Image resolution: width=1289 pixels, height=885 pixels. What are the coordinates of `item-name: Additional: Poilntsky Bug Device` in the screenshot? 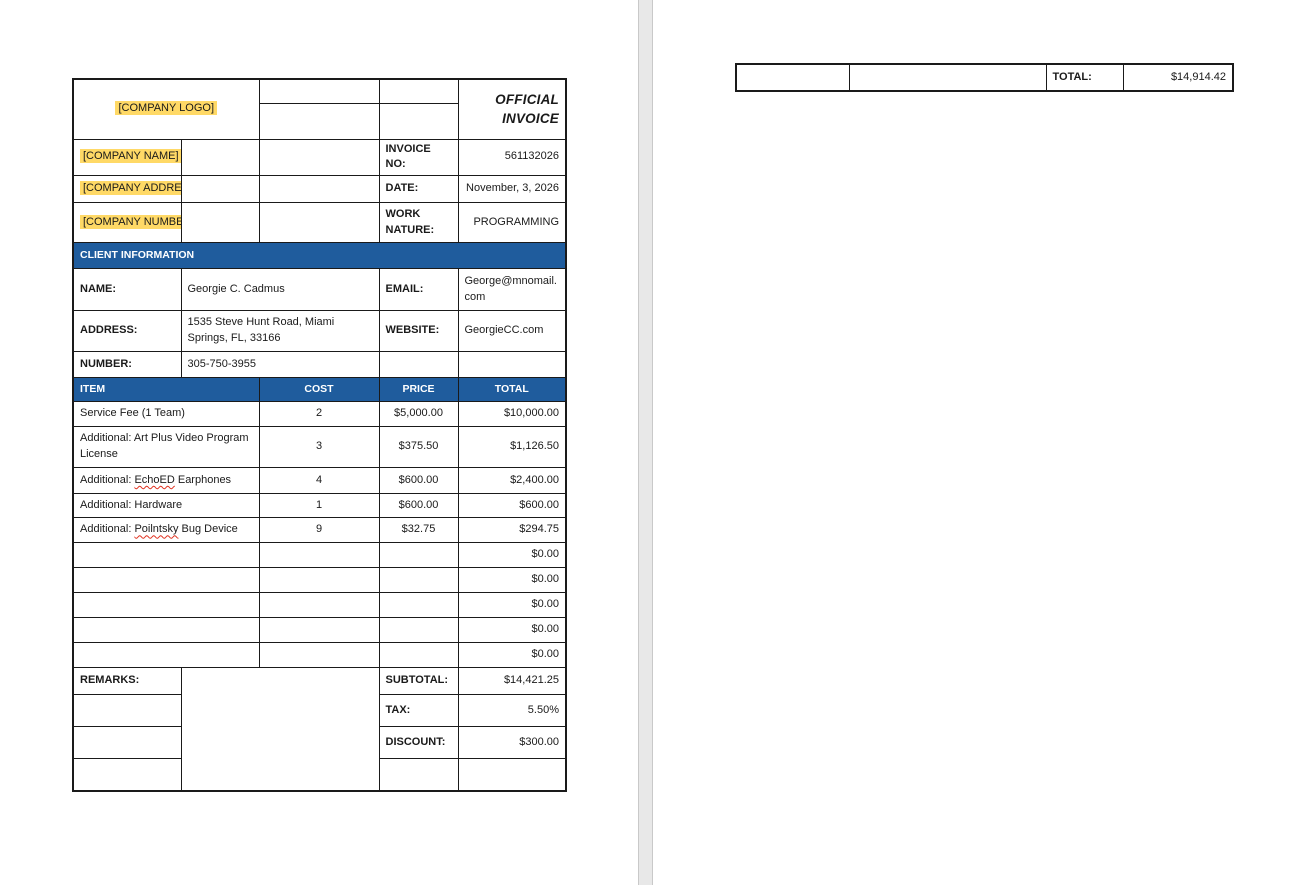 It's located at (166, 530).